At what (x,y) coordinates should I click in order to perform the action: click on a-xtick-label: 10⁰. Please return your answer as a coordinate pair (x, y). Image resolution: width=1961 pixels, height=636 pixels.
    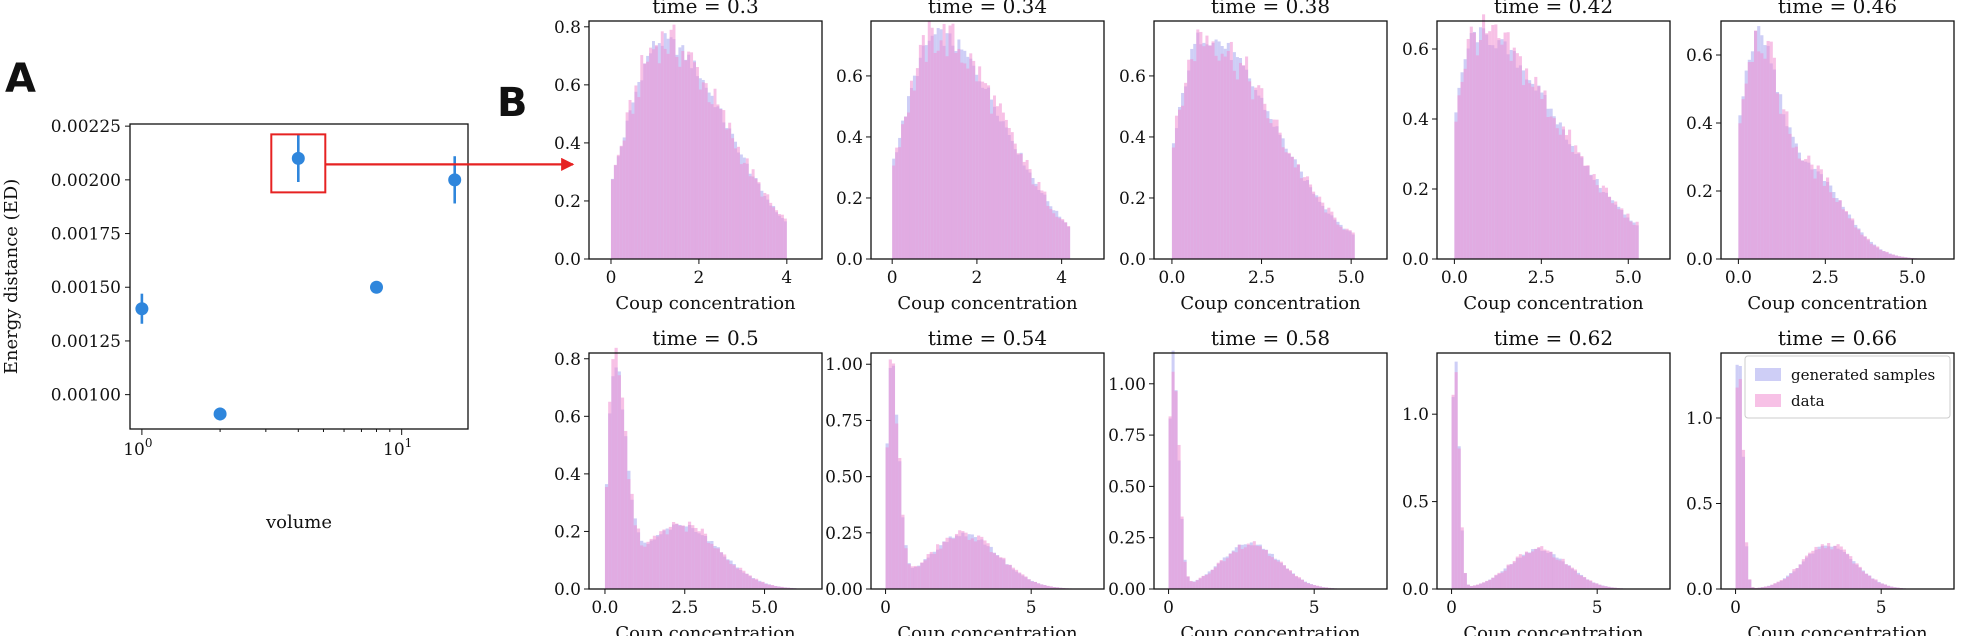
    Looking at the image, I should click on (137, 448).